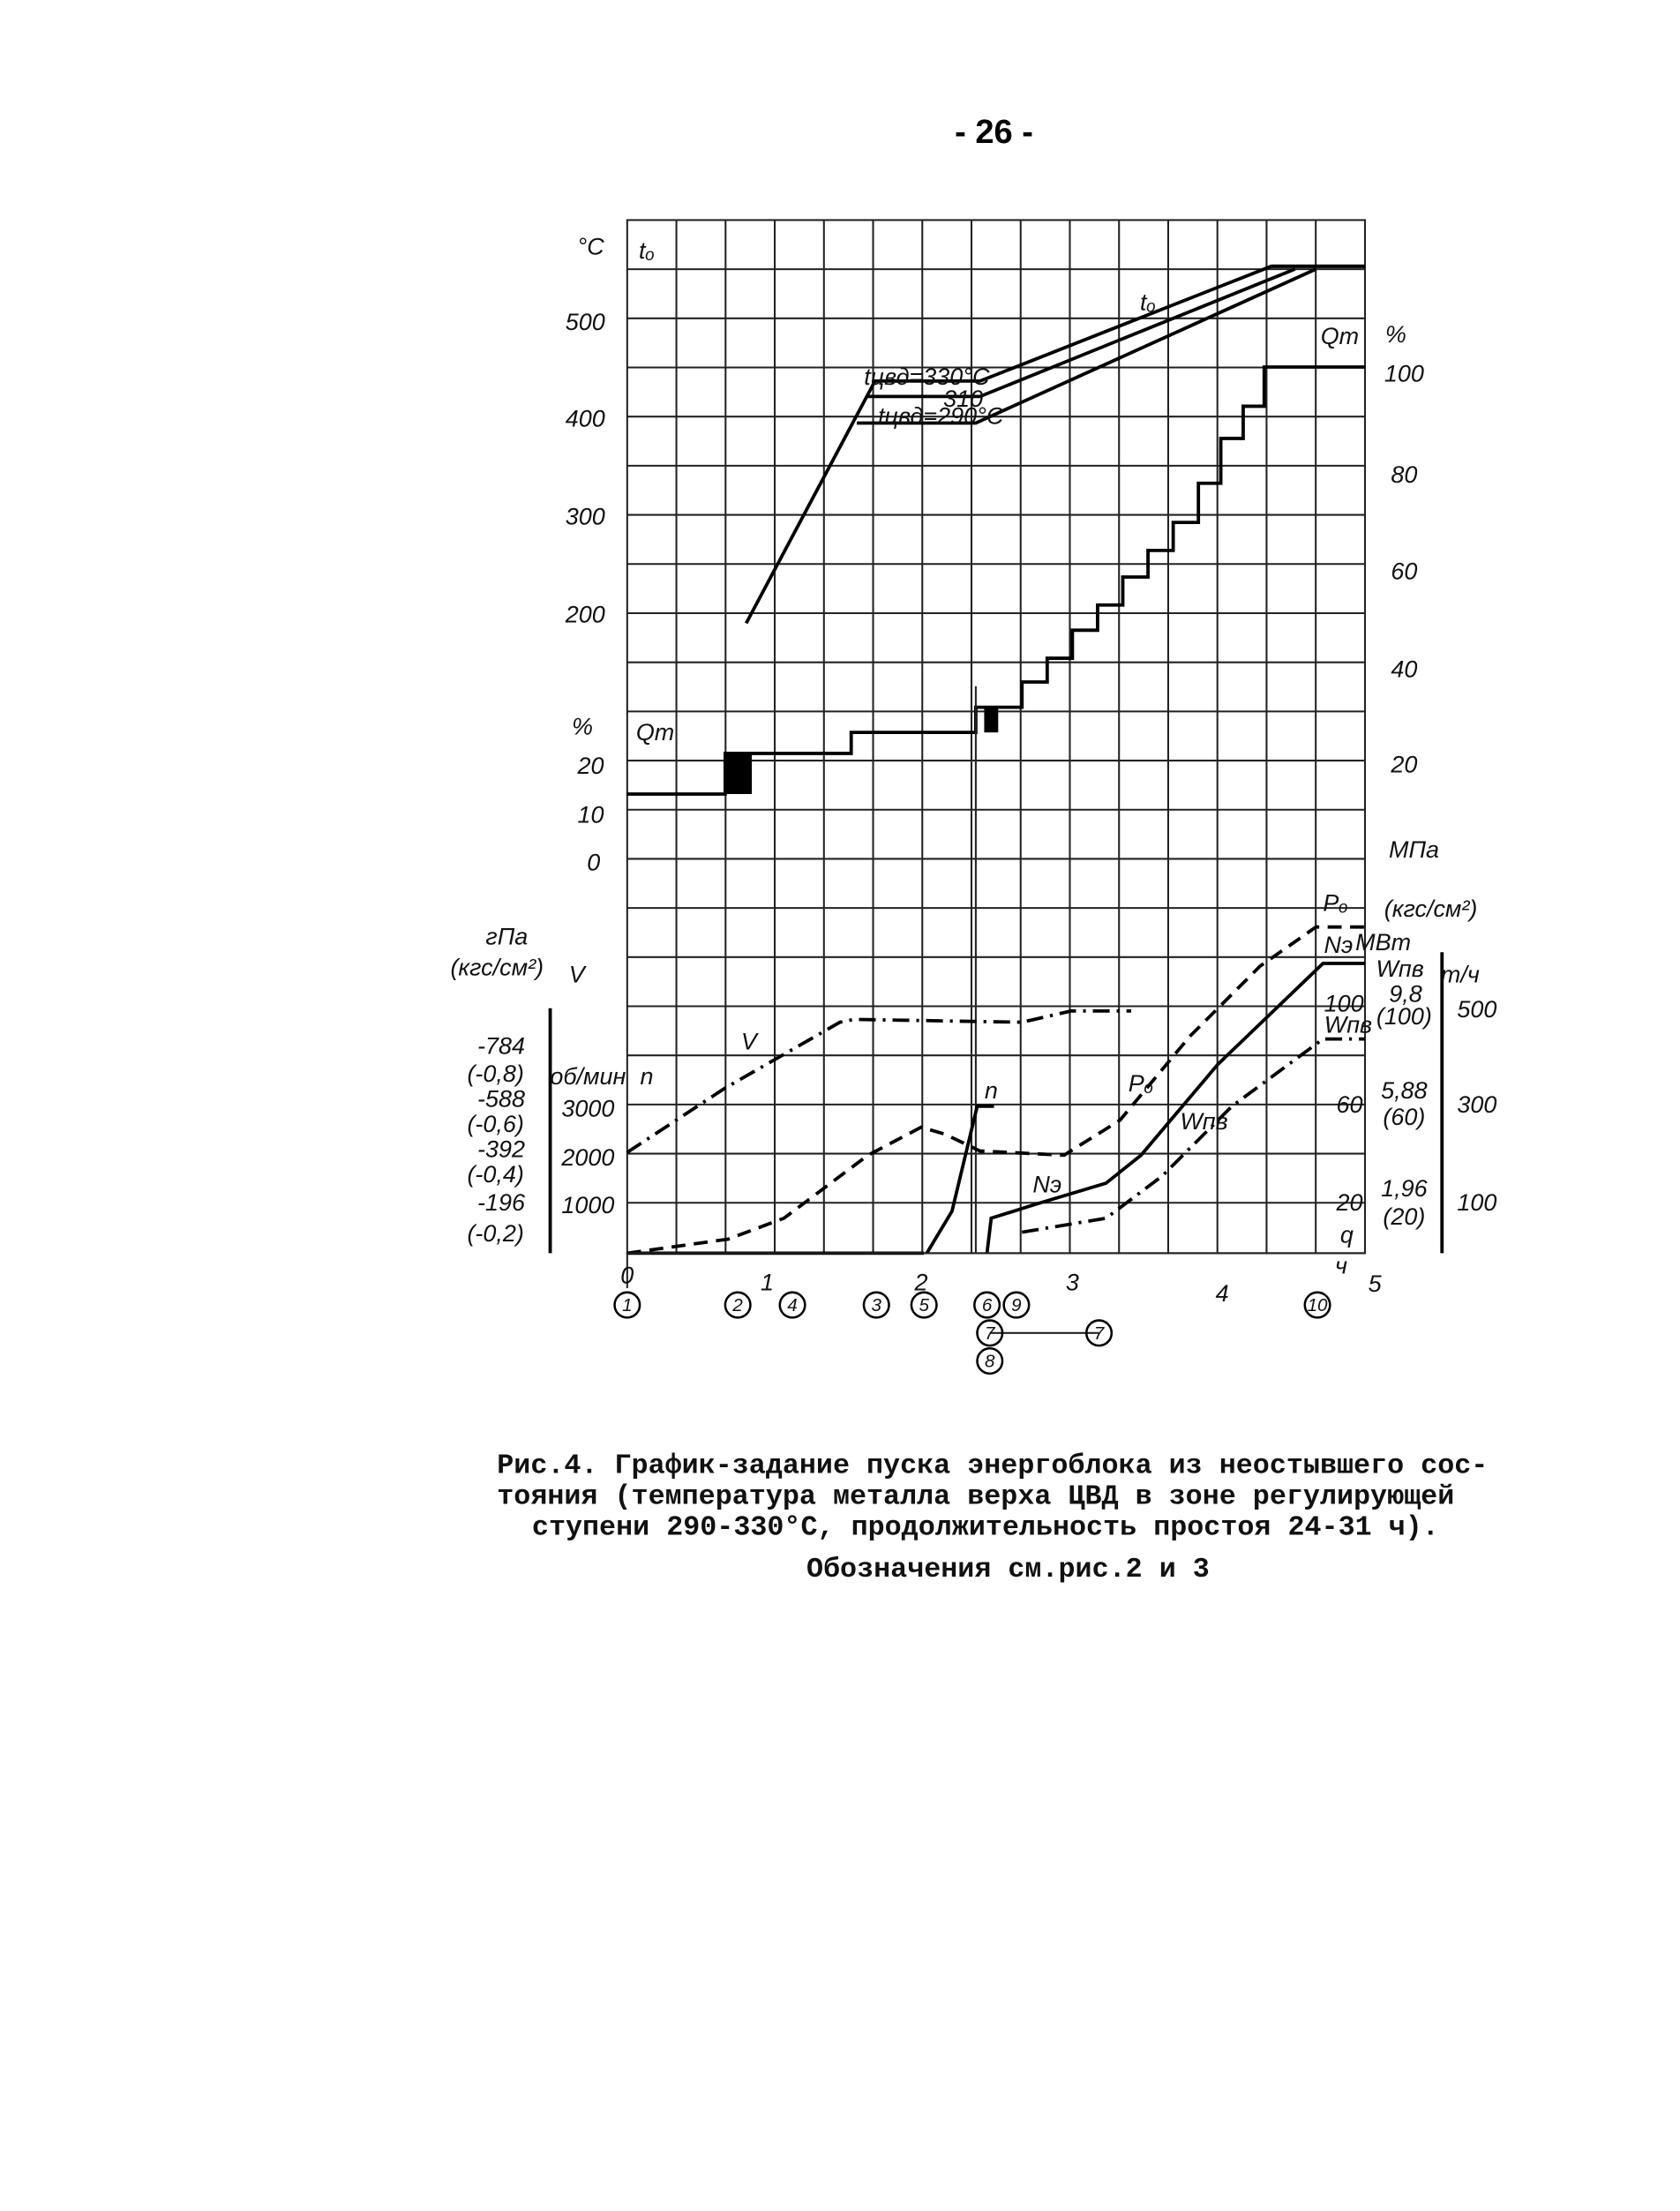  I want to click on axis-label: Pₒ, so click(1141, 1083).